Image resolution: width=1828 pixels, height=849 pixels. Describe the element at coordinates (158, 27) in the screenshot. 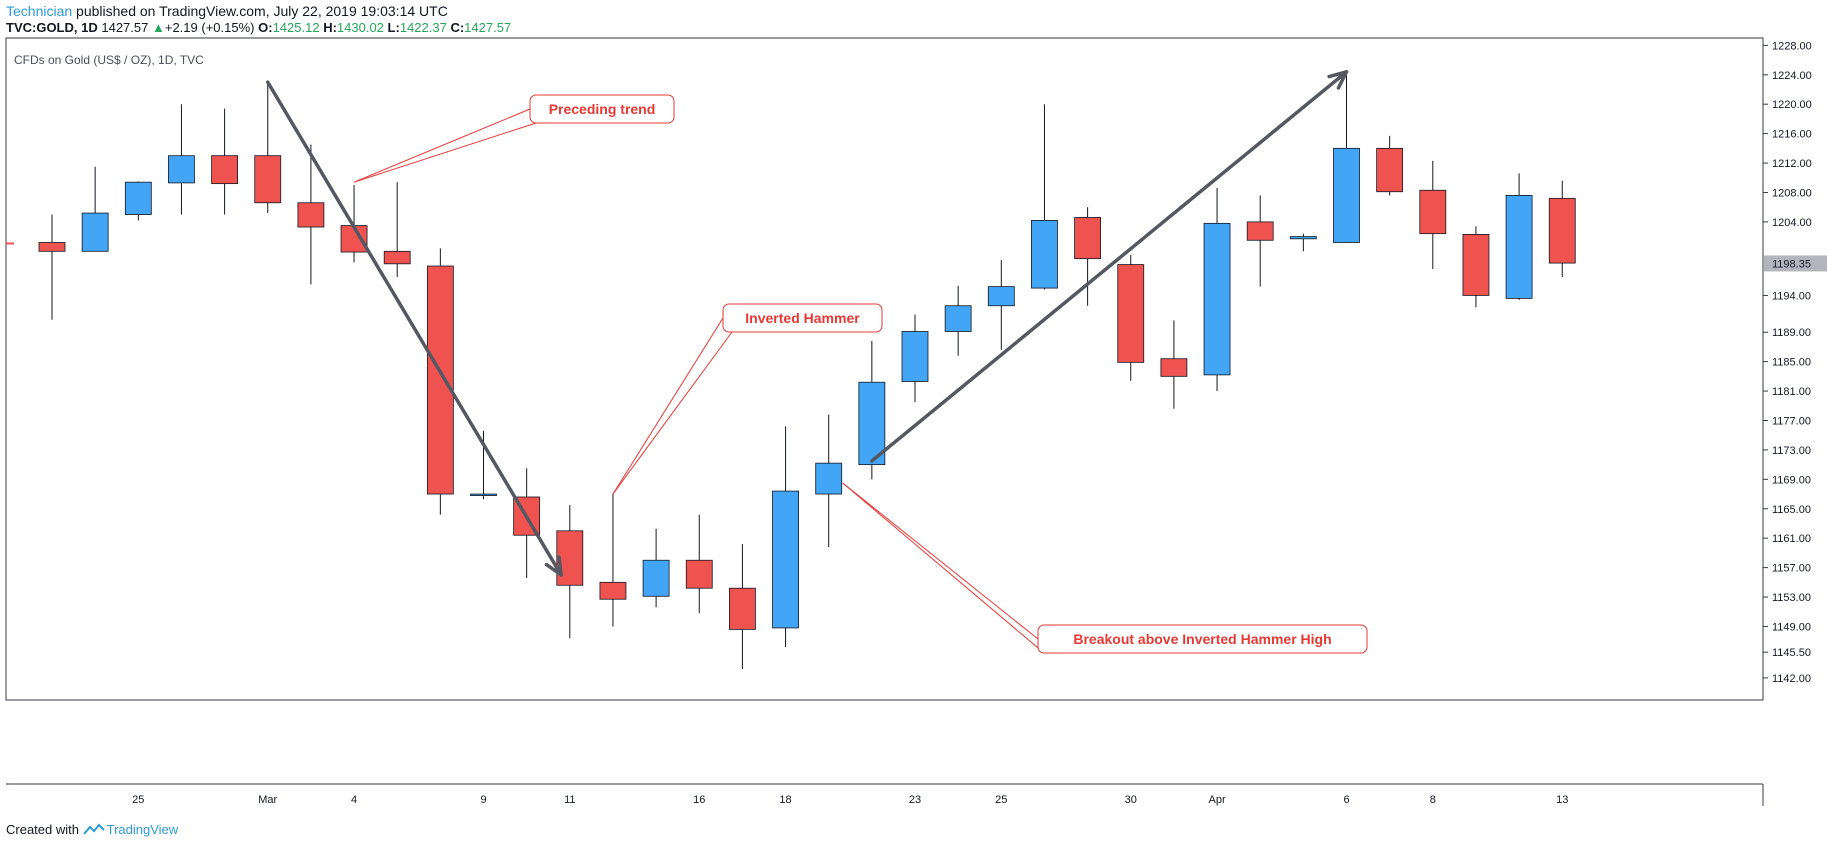

I see `up-arrow-icon: ▲` at that location.